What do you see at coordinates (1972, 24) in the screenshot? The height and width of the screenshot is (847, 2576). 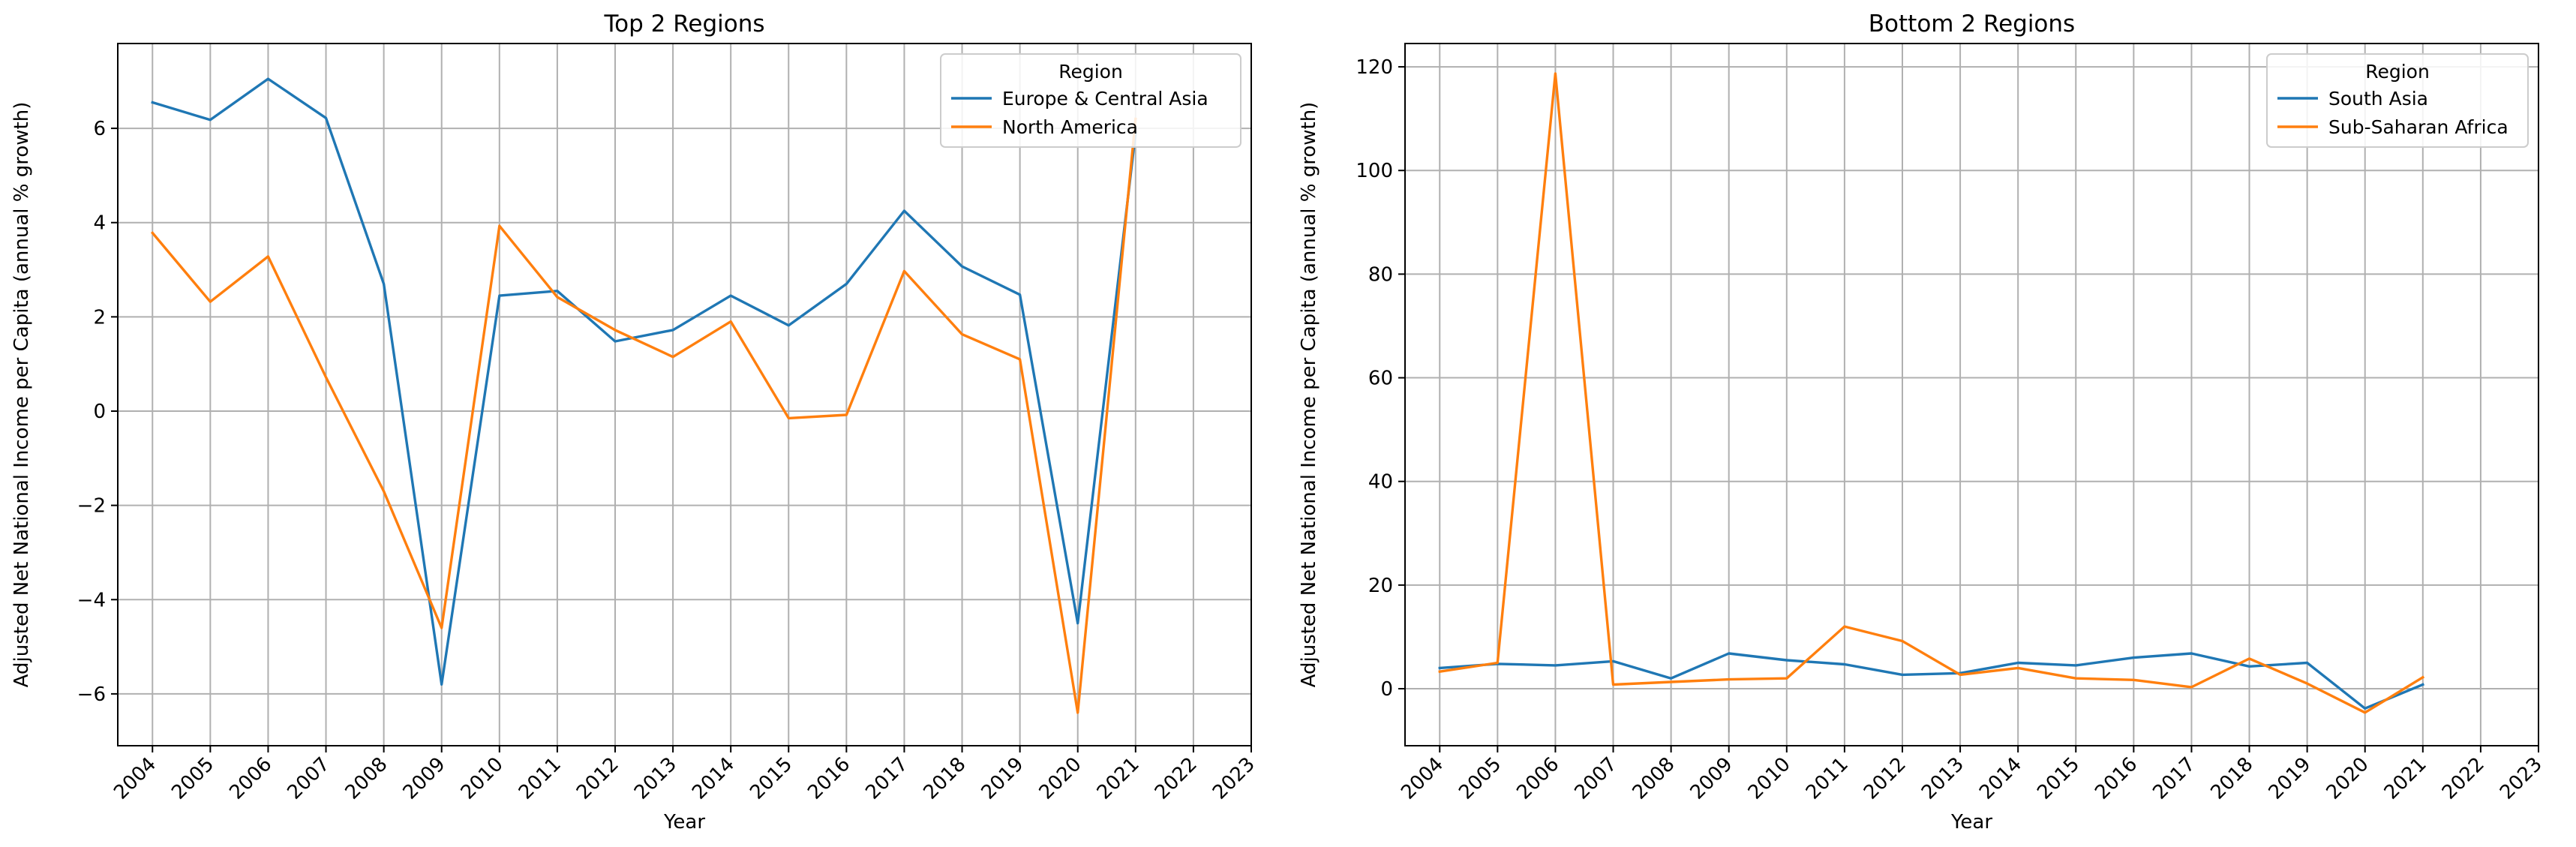 I see `chart-title: Bottom 2 Regions` at bounding box center [1972, 24].